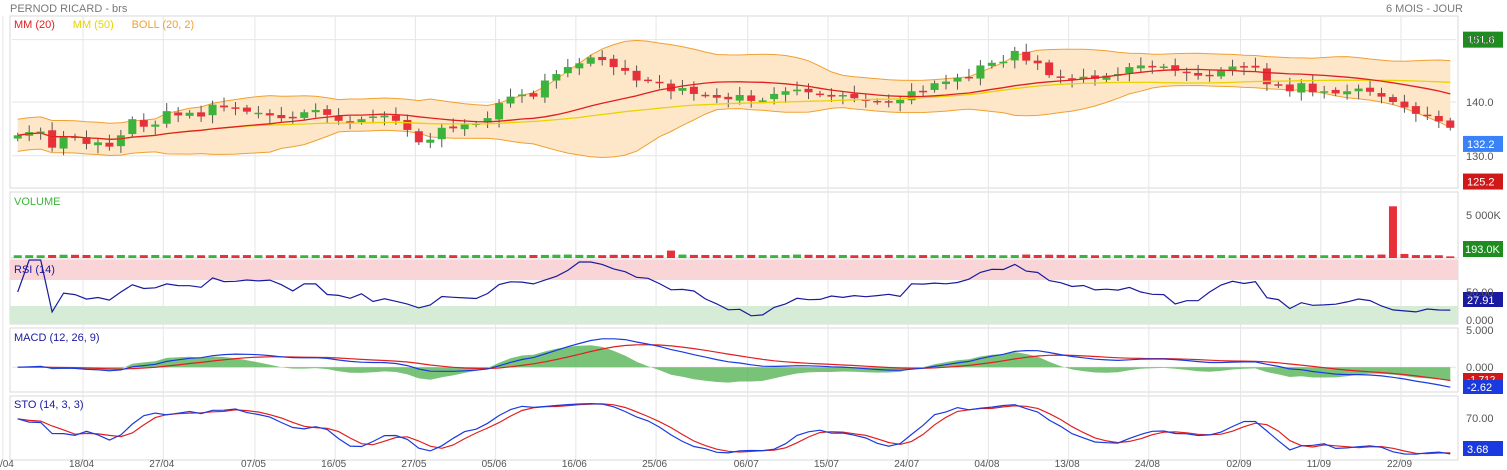 Image resolution: width=1507 pixels, height=470 pixels. What do you see at coordinates (69, 9) in the screenshot?
I see `instrument-title: PERNOD RICARD - brs` at bounding box center [69, 9].